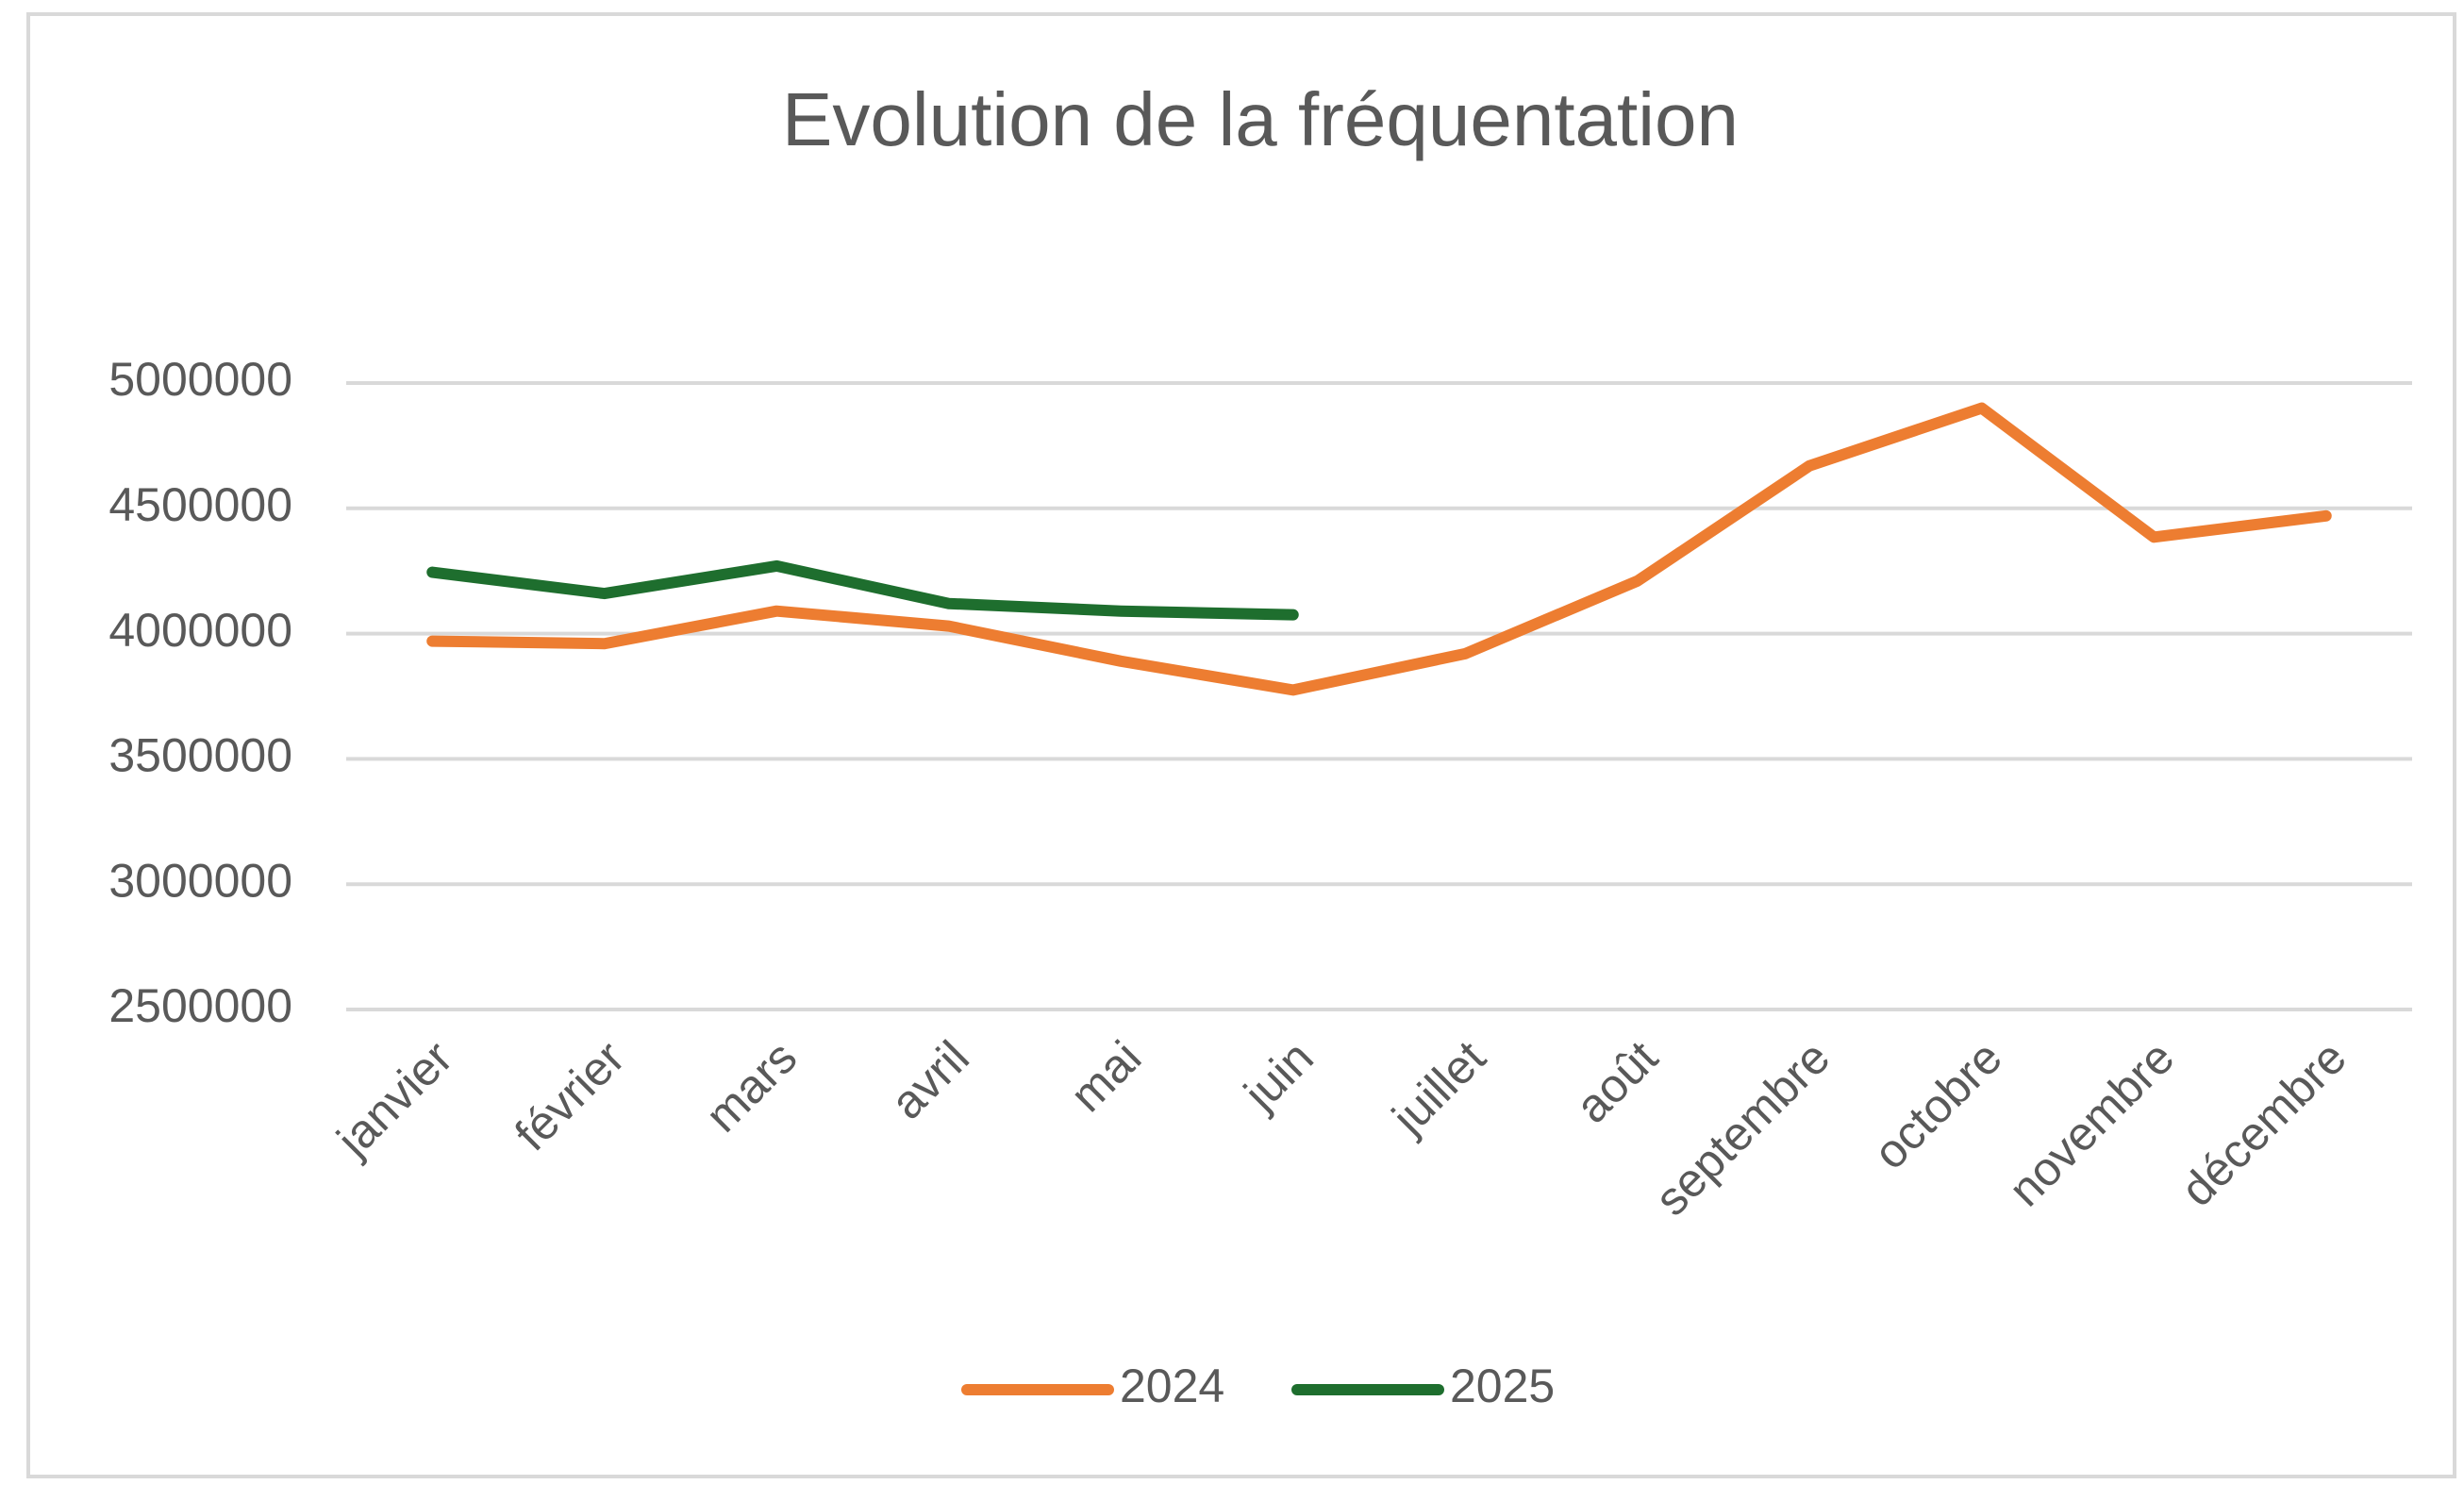 The image size is (2464, 1485). I want to click on y-tick-label: 4000000, so click(200, 630).